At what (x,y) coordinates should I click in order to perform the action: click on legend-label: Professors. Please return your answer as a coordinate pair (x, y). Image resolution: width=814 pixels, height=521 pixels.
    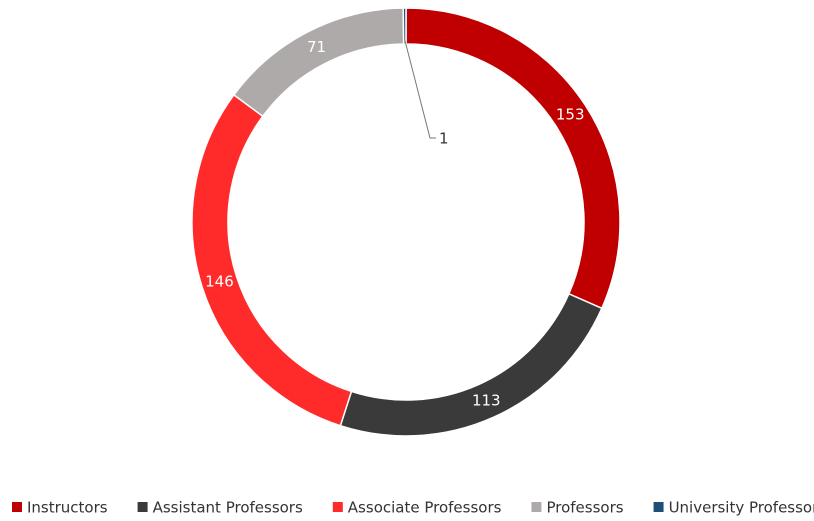
    Looking at the image, I should click on (584, 508).